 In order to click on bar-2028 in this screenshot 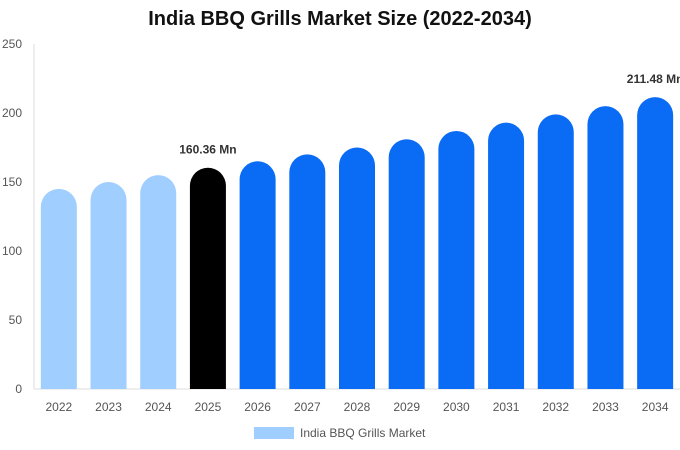, I will do `click(357, 268)`.